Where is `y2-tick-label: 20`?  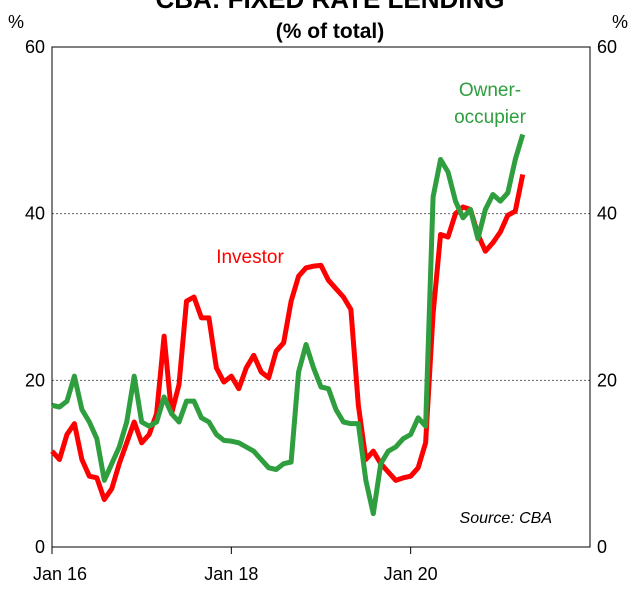 y2-tick-label: 20 is located at coordinates (607, 380).